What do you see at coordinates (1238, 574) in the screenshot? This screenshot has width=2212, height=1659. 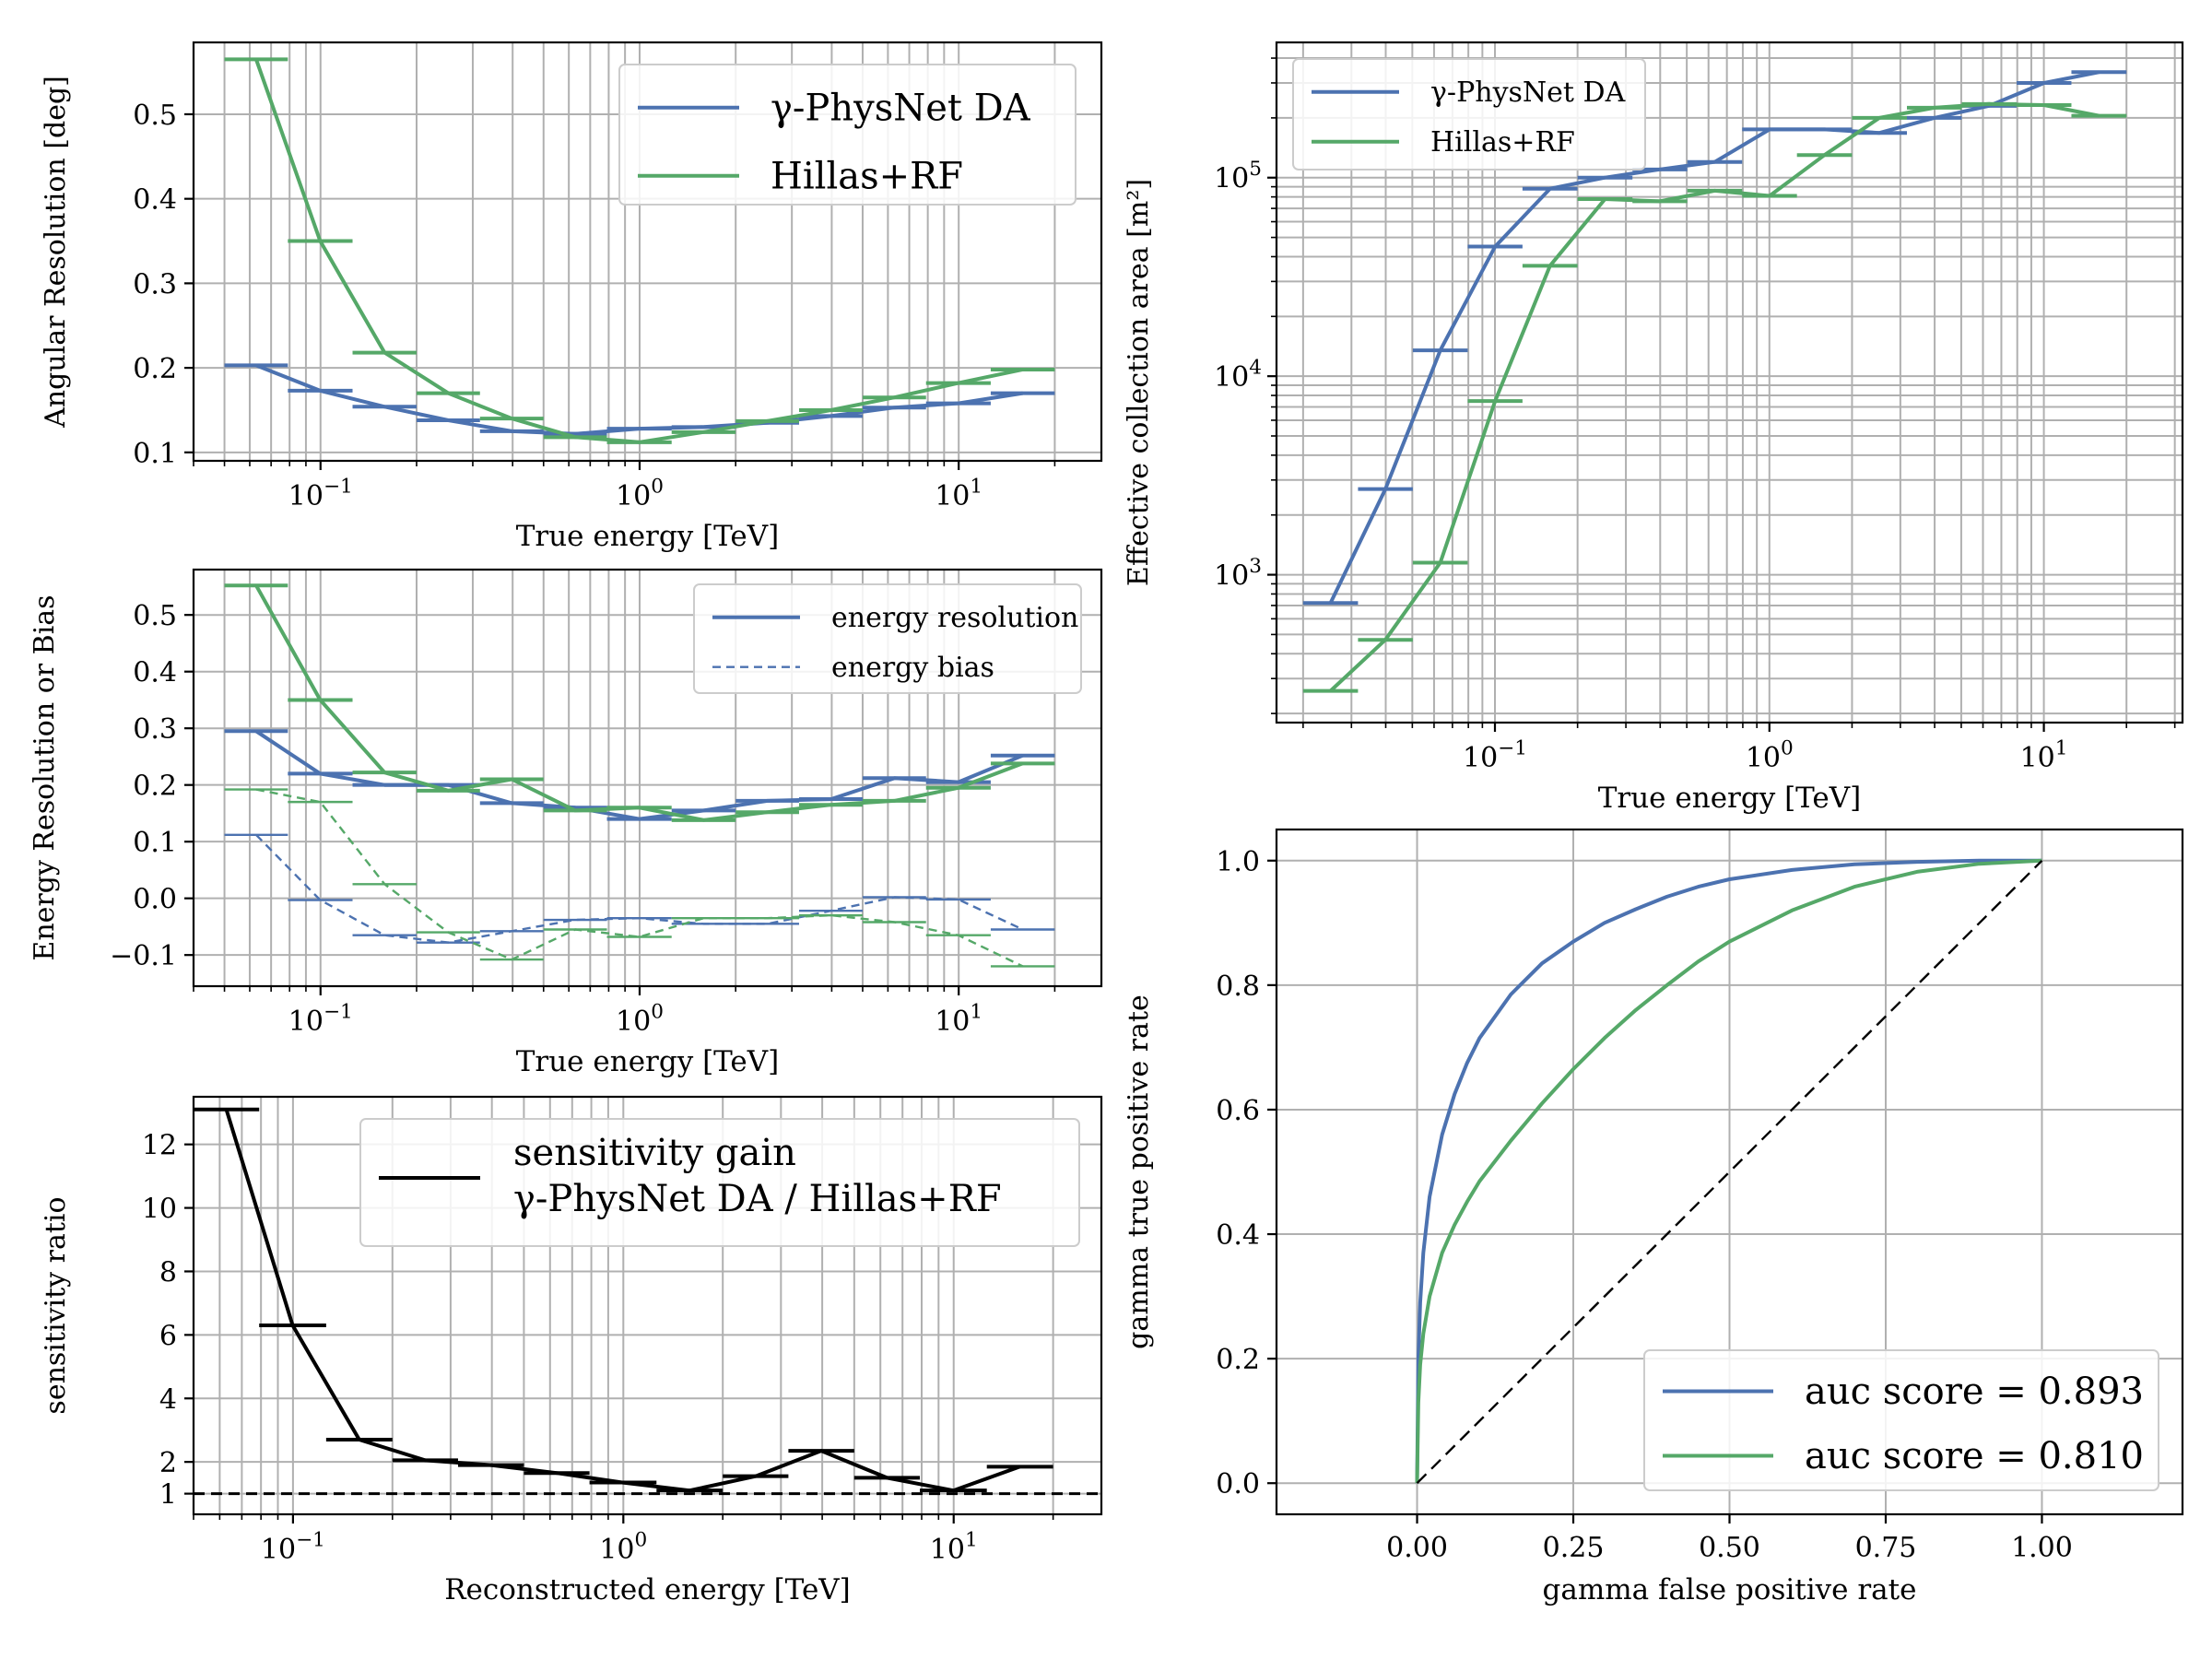 I see `y-tick-label: 10³` at bounding box center [1238, 574].